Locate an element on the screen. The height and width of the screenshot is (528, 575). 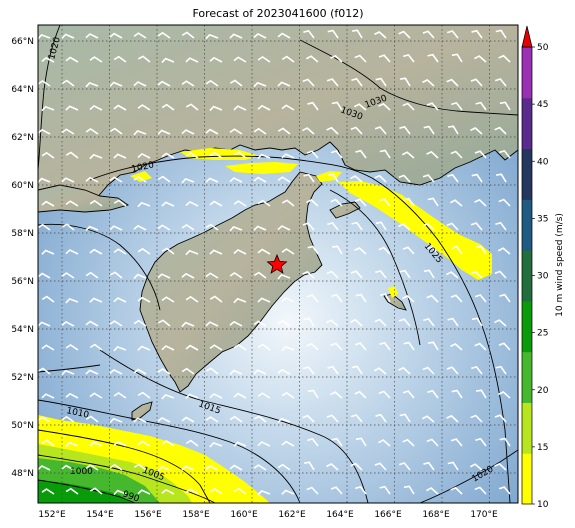
colorbar-extend-arrow is located at coordinates (527, 36).